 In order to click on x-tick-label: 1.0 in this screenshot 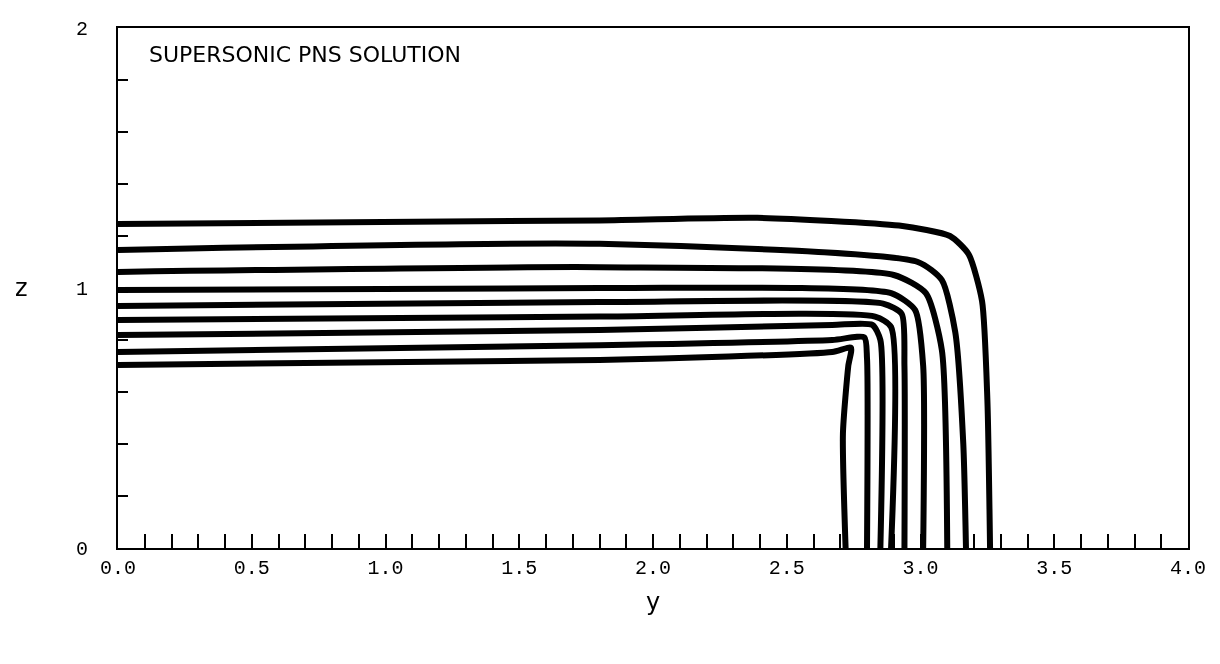, I will do `click(385, 568)`.